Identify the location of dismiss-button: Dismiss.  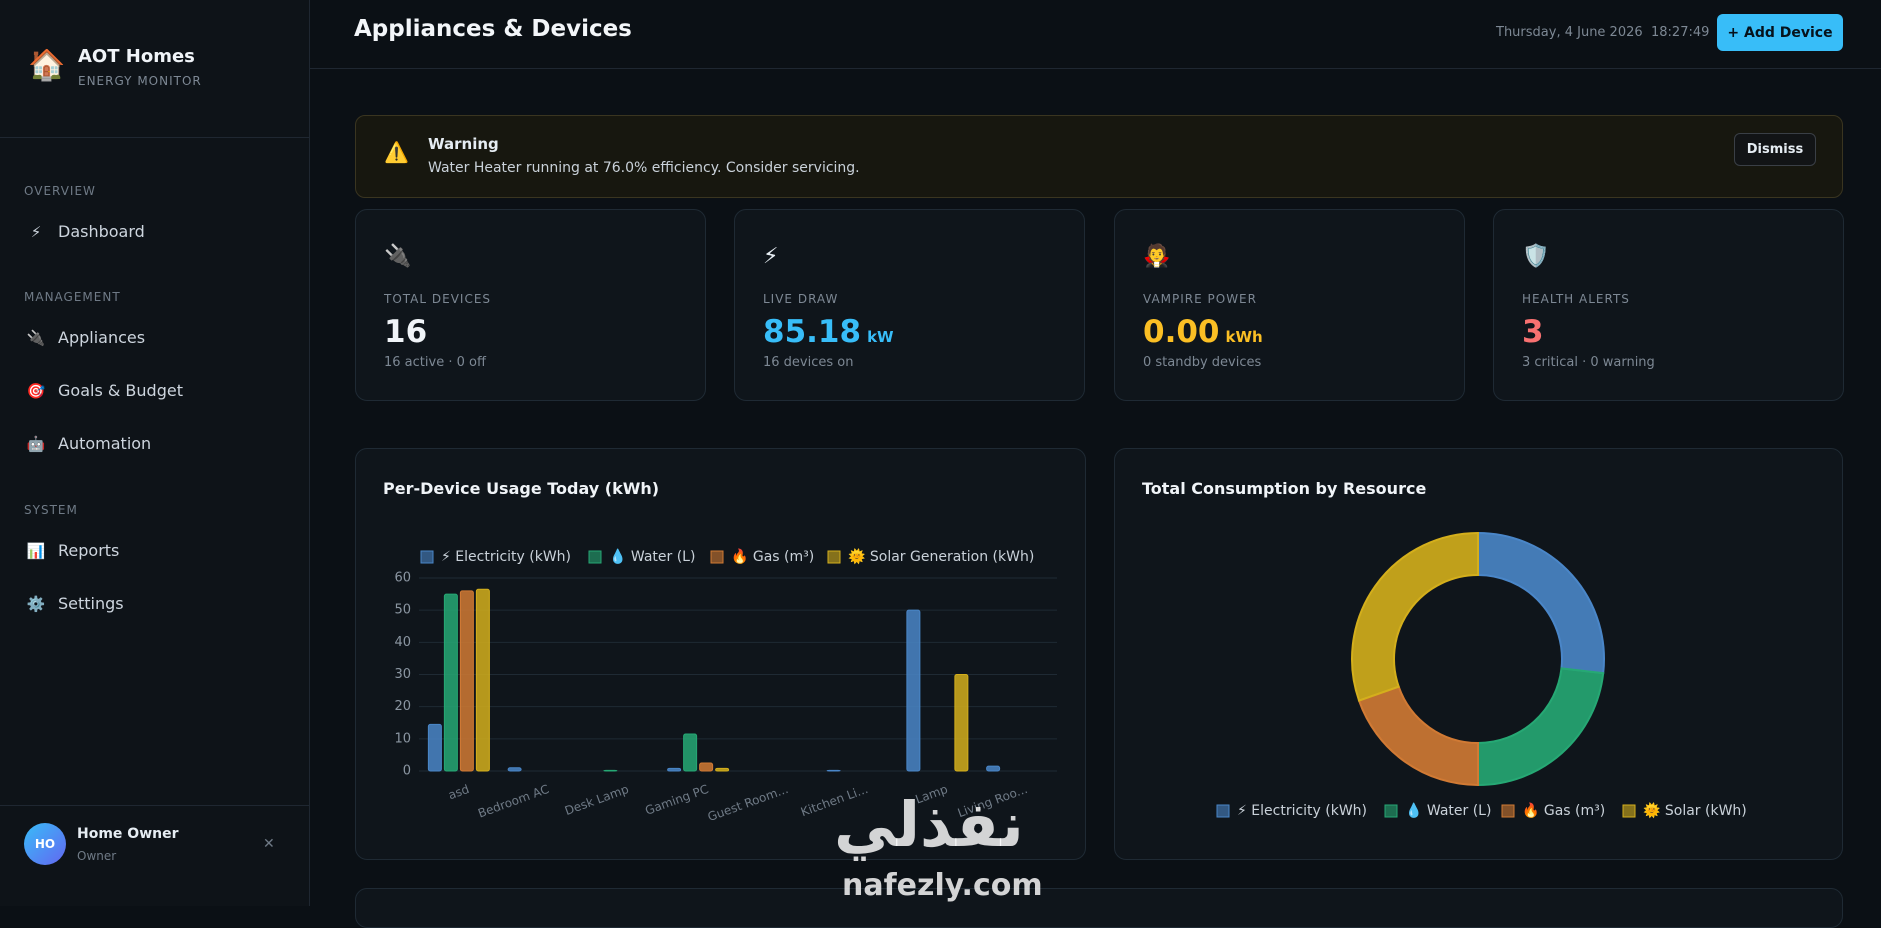
(1775, 149).